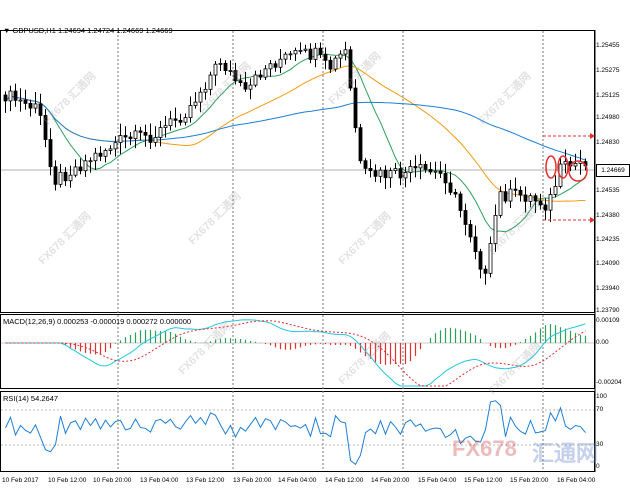  Describe the element at coordinates (325, 344) in the screenshot. I see `macd-histogram` at that location.